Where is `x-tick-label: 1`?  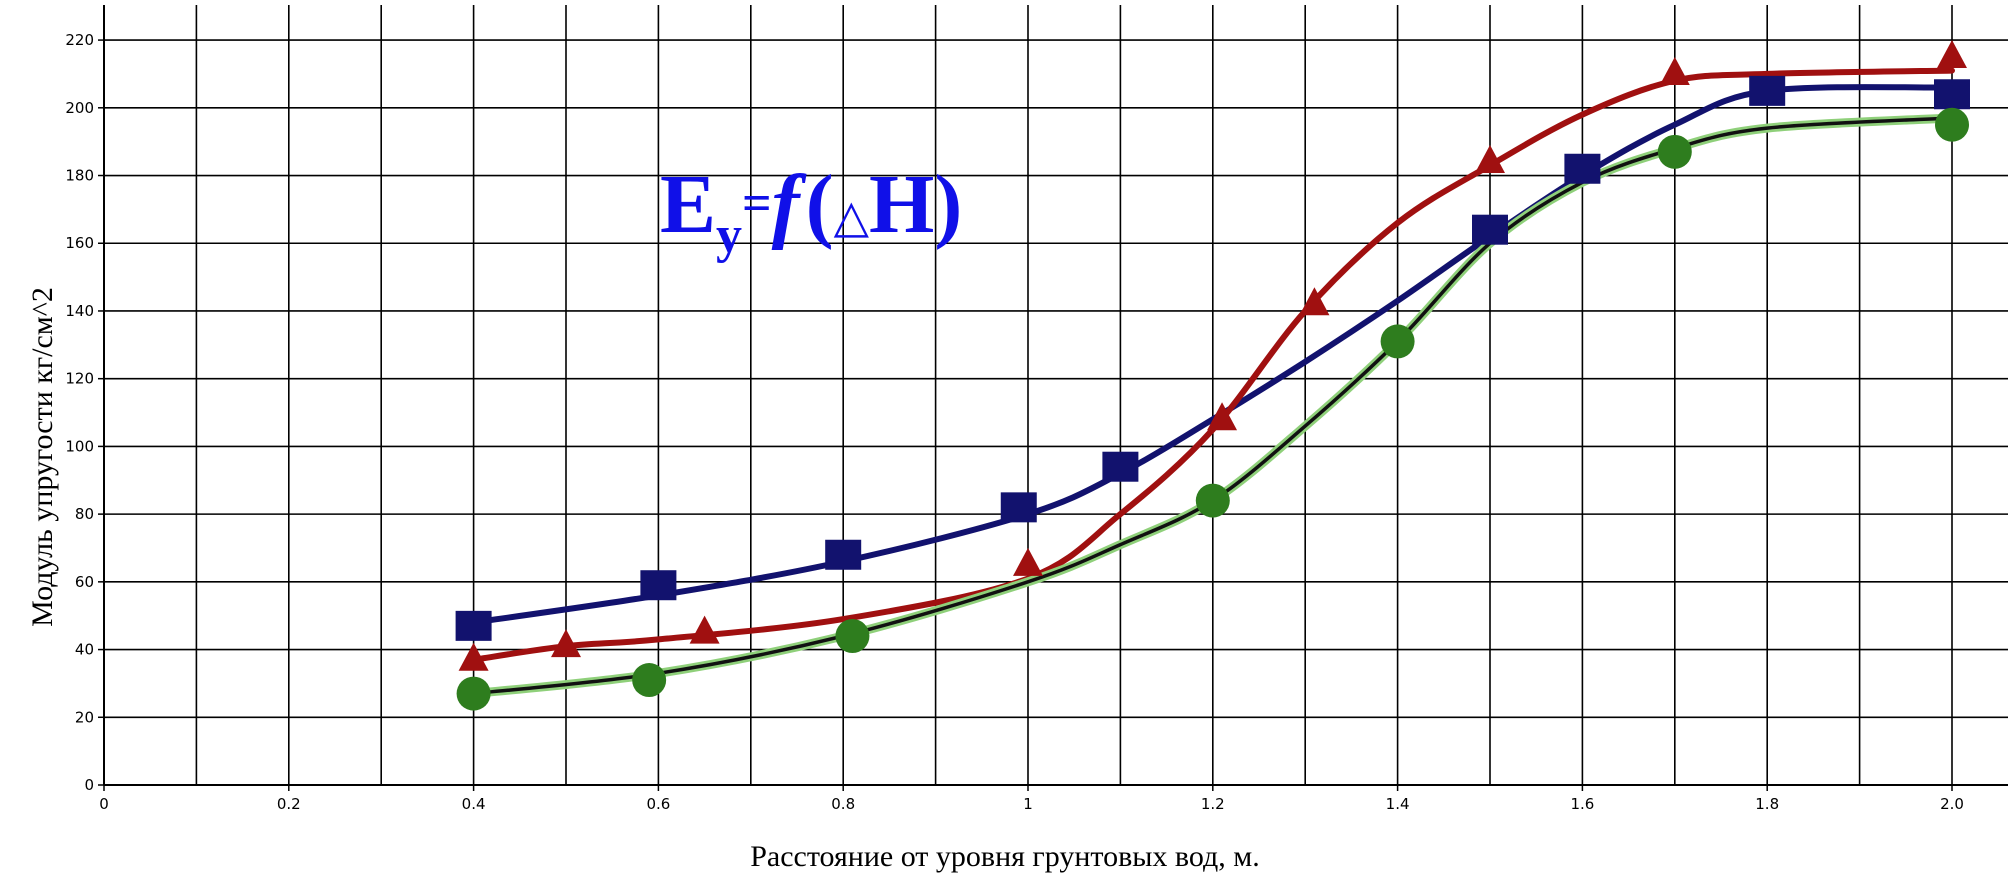 x-tick-label: 1 is located at coordinates (1028, 804).